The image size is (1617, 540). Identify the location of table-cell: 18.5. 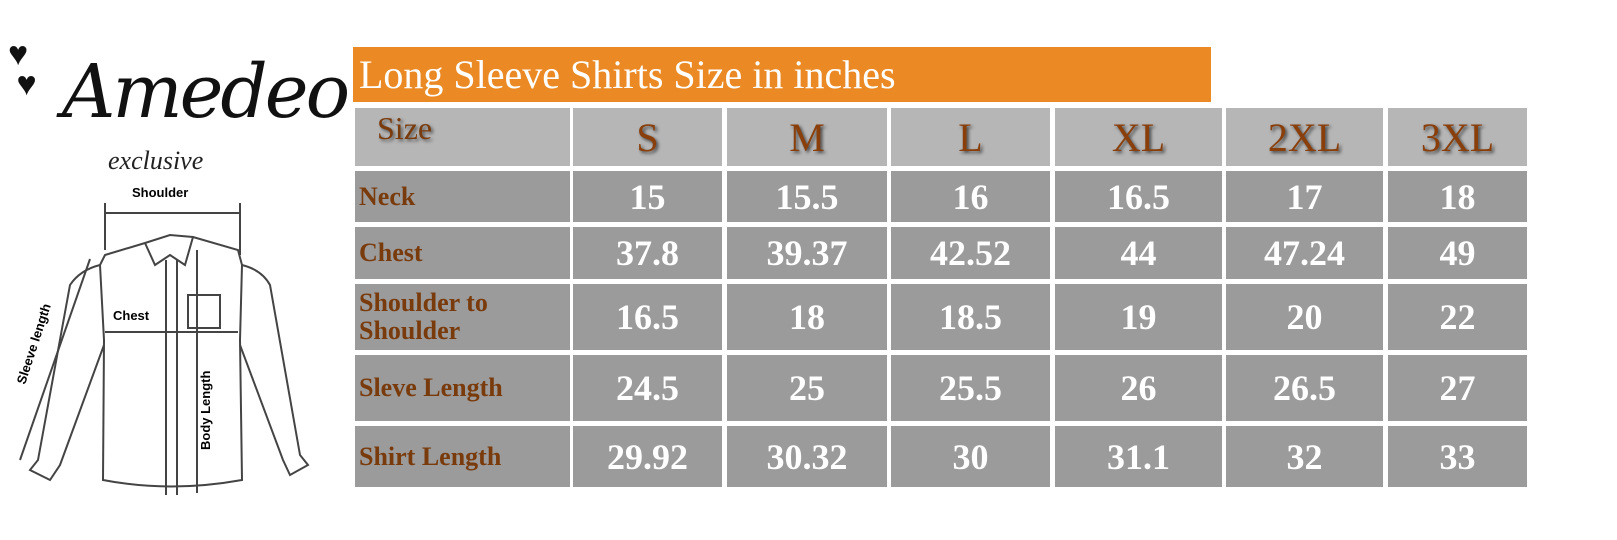
(970, 317).